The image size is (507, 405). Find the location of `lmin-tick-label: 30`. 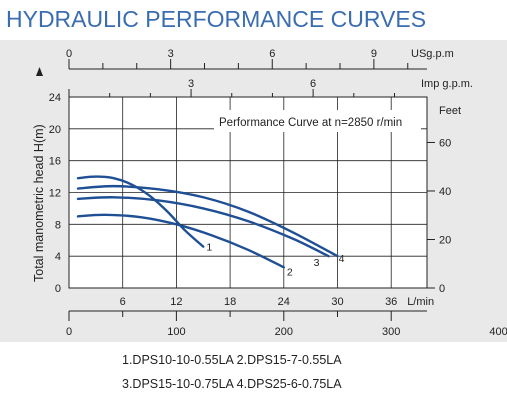

lmin-tick-label: 30 is located at coordinates (337, 302).